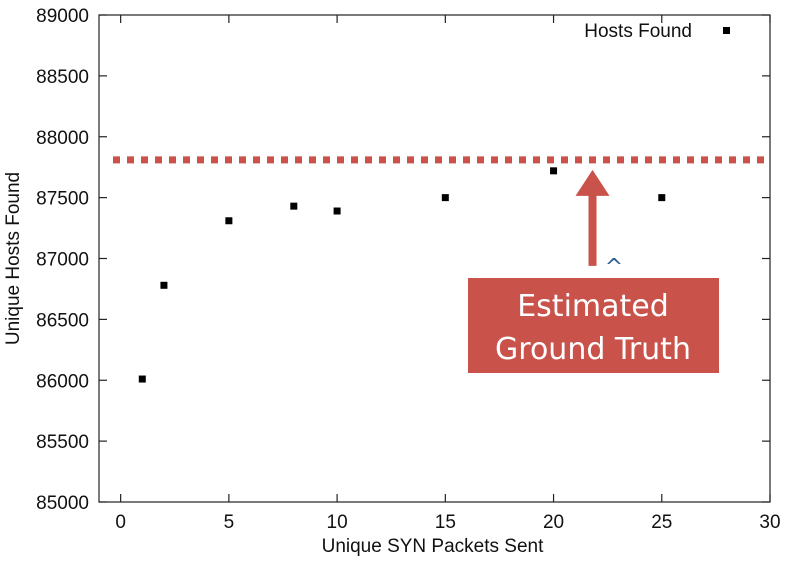 This screenshot has height=561, width=805. What do you see at coordinates (593, 271) in the screenshot?
I see `estimated-ground-truth-callout: Estimated Ground Truth` at bounding box center [593, 271].